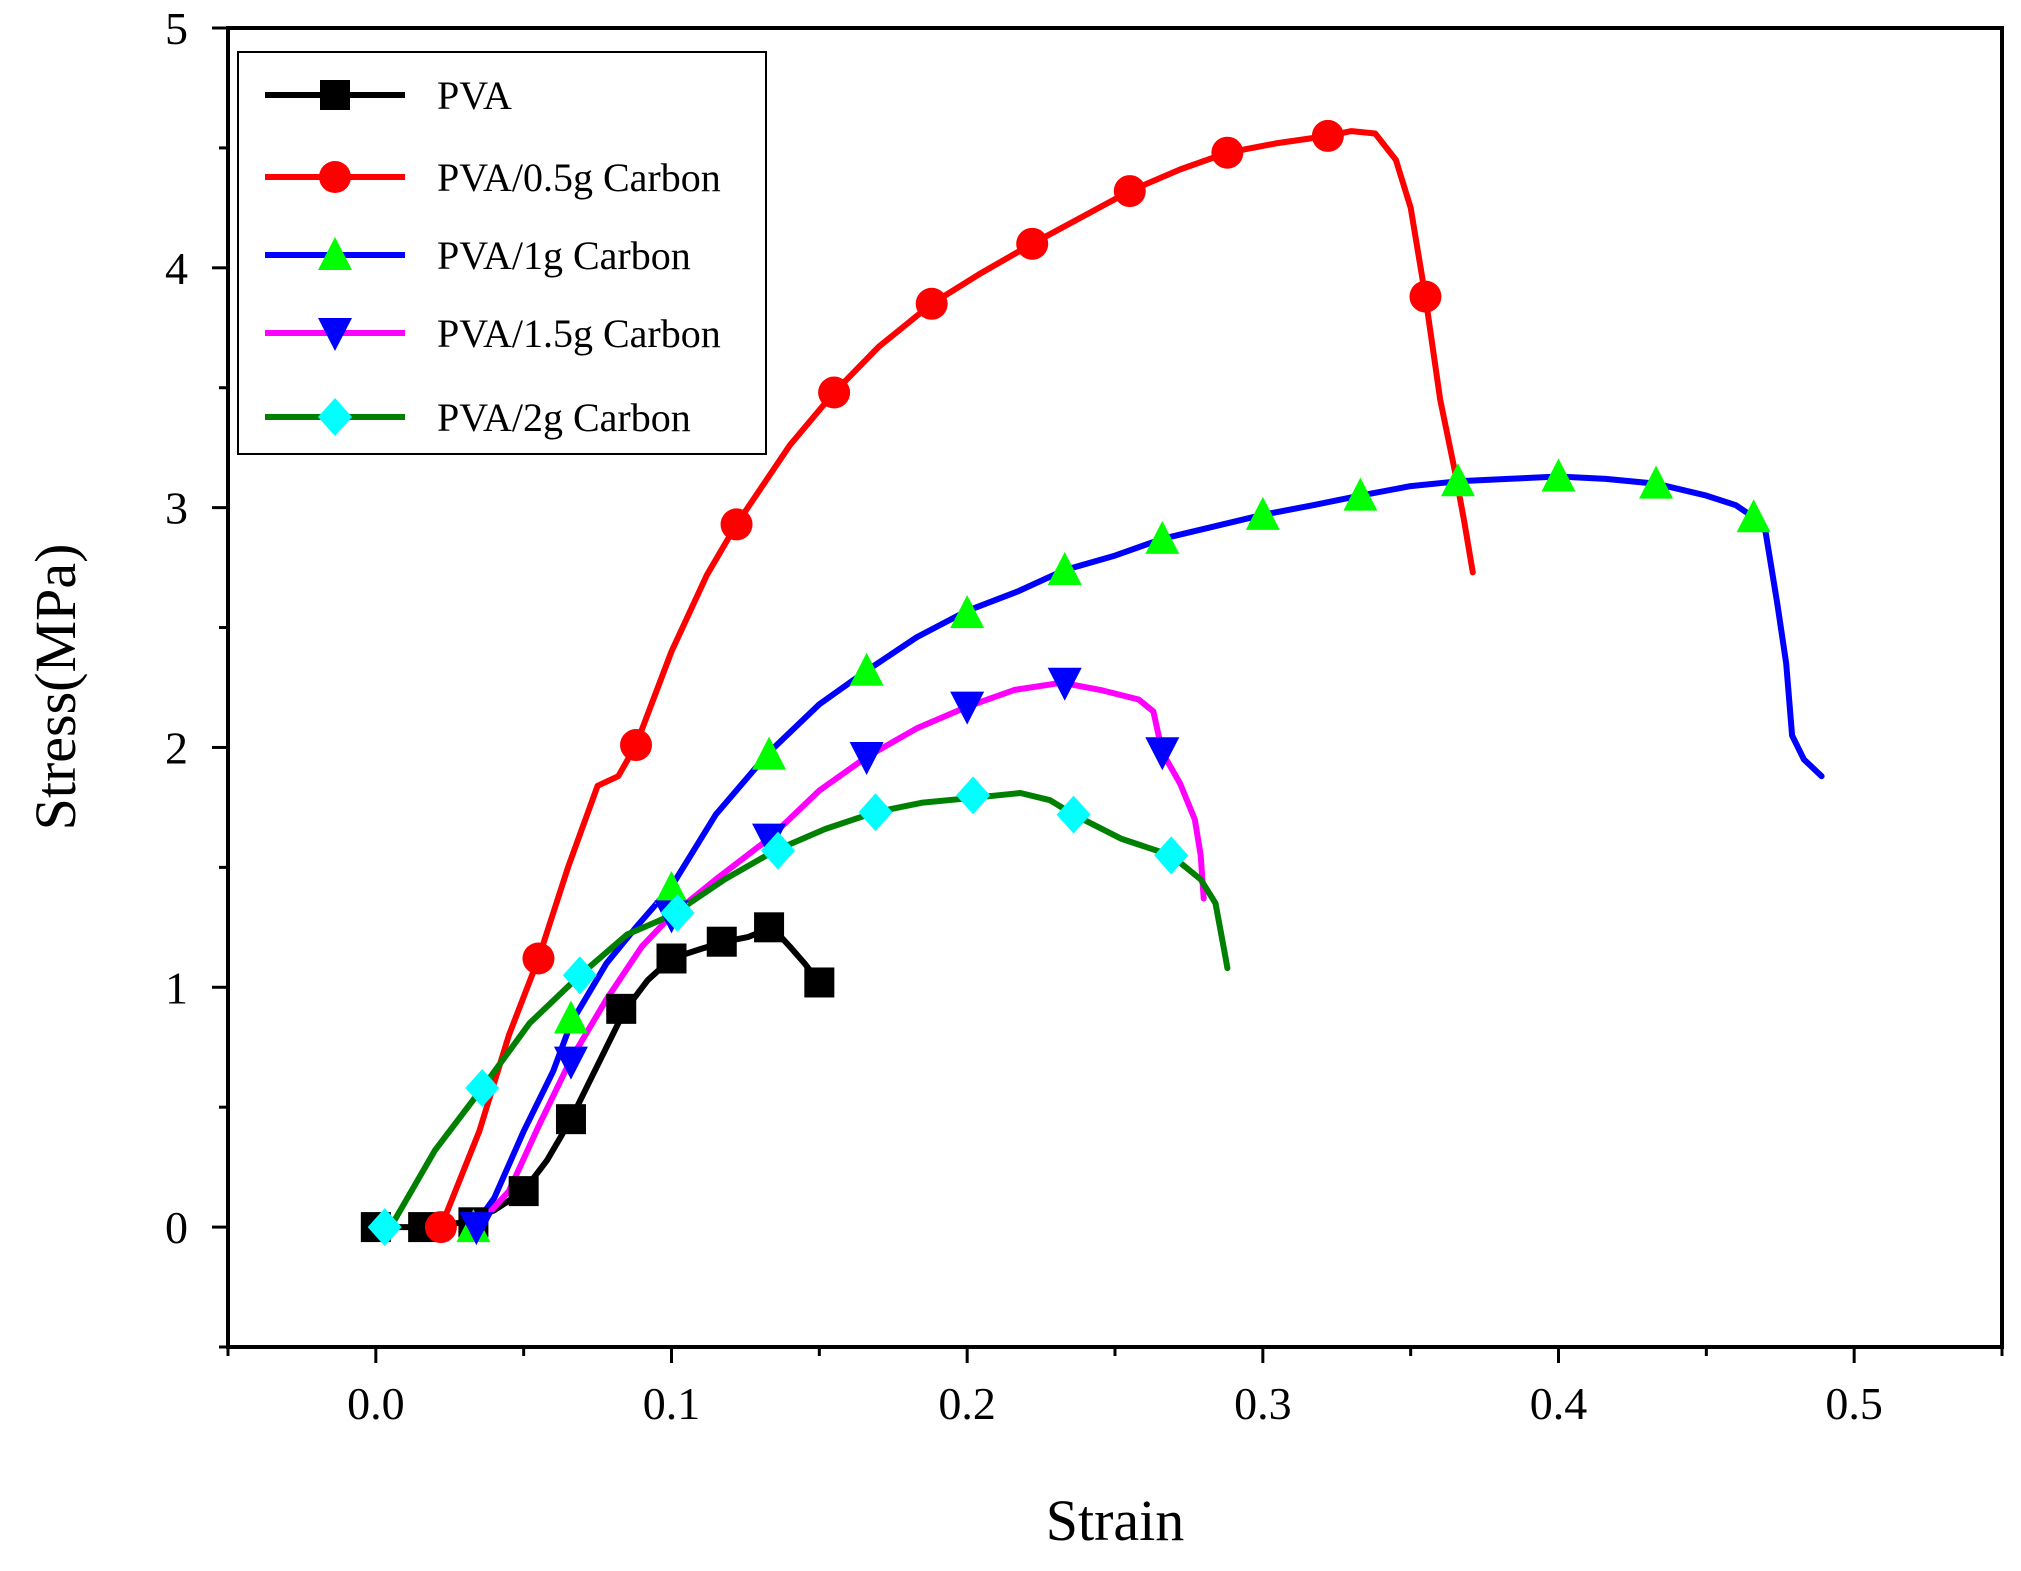 The image size is (2021, 1571). Describe the element at coordinates (176, 268) in the screenshot. I see `y-tick-label: 4` at that location.